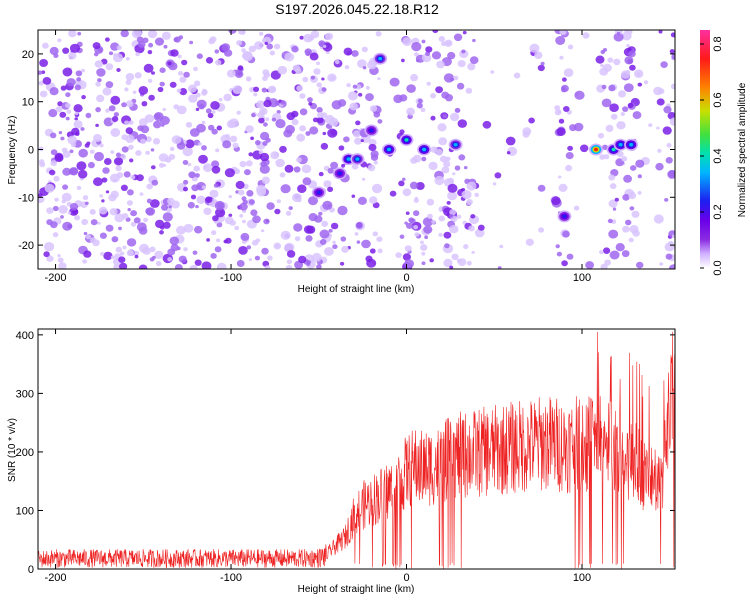 This screenshot has width=750, height=600. Describe the element at coordinates (356, 589) in the screenshot. I see `snr-xlabel: Height of straight line (km)` at that location.